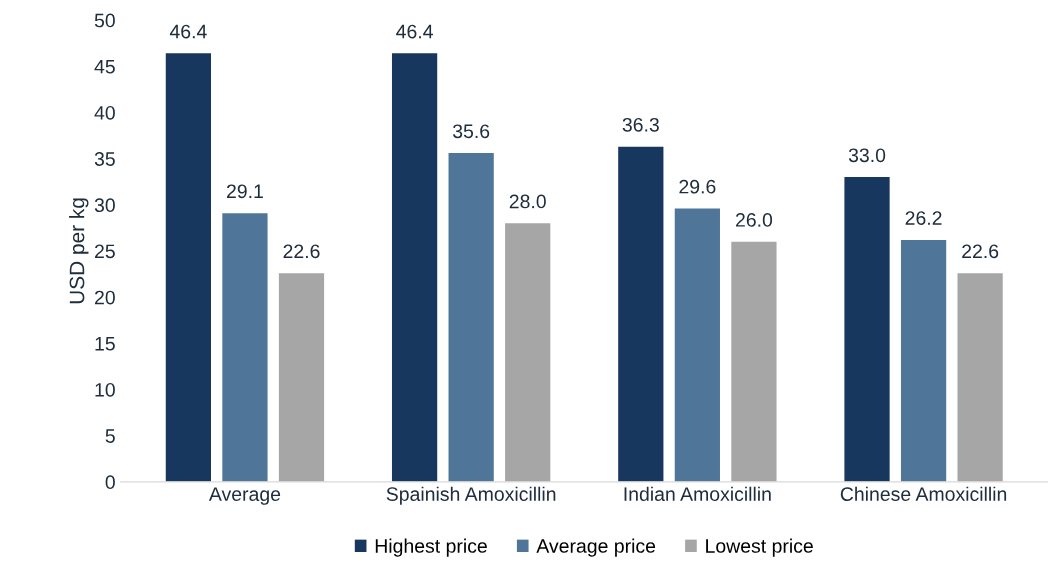  What do you see at coordinates (245, 191) in the screenshot?
I see `data-label: 29.1` at bounding box center [245, 191].